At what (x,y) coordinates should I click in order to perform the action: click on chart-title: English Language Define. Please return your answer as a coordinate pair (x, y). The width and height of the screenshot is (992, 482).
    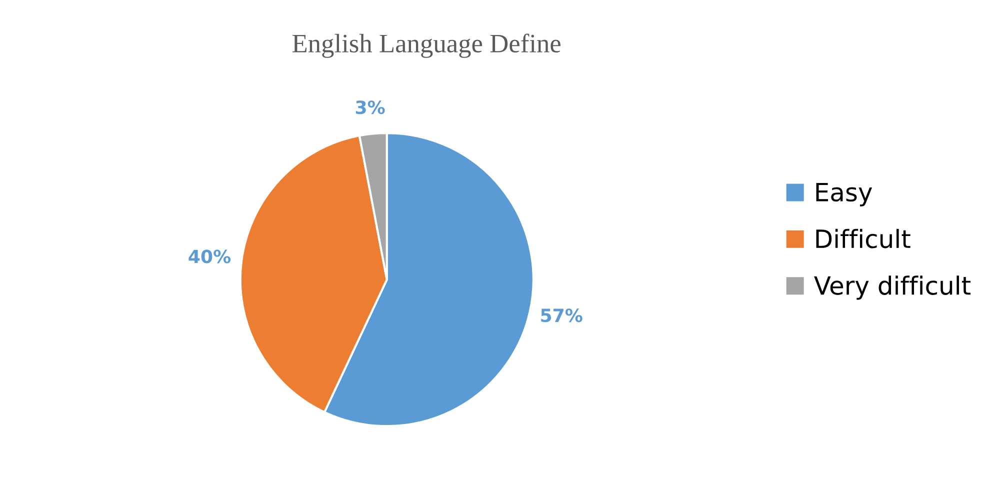
    Looking at the image, I should click on (426, 46).